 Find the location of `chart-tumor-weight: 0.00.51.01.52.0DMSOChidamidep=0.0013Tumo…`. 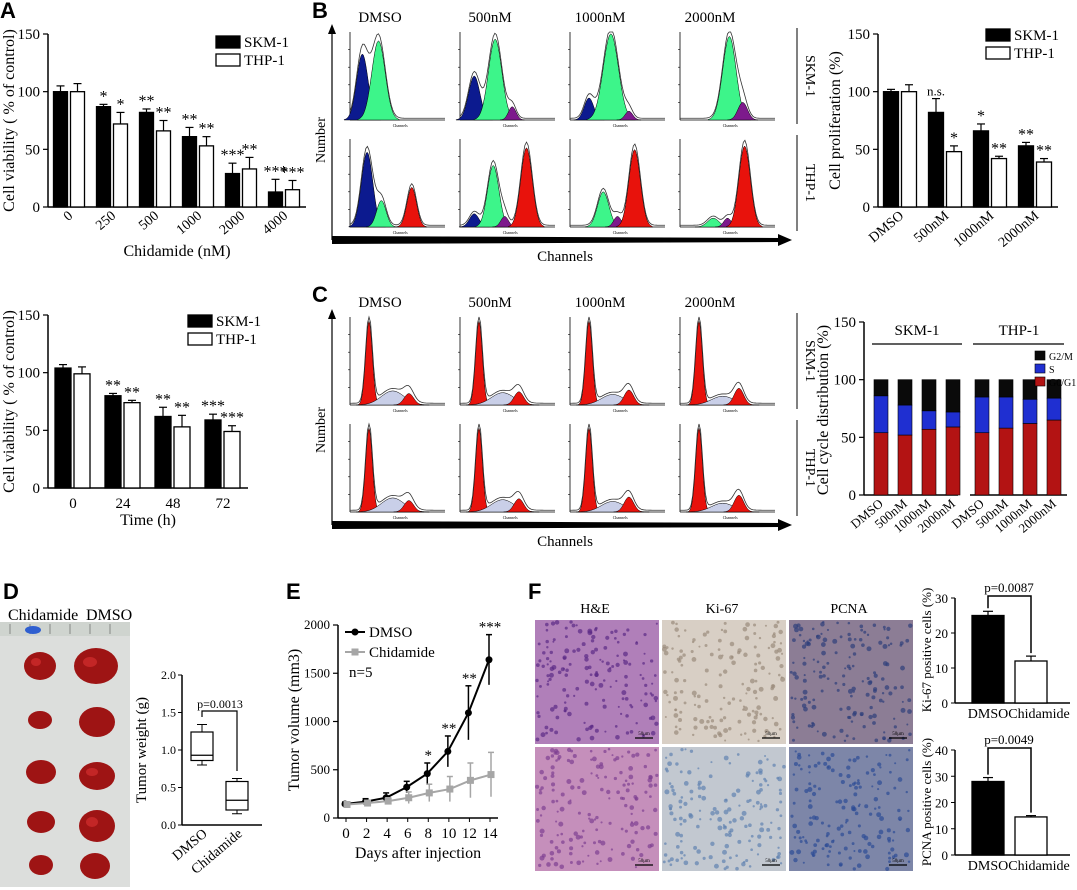

chart-tumor-weight: 0.00.51.01.52.0DMSOChidamidep=0.0013Tumo… is located at coordinates (198, 773).